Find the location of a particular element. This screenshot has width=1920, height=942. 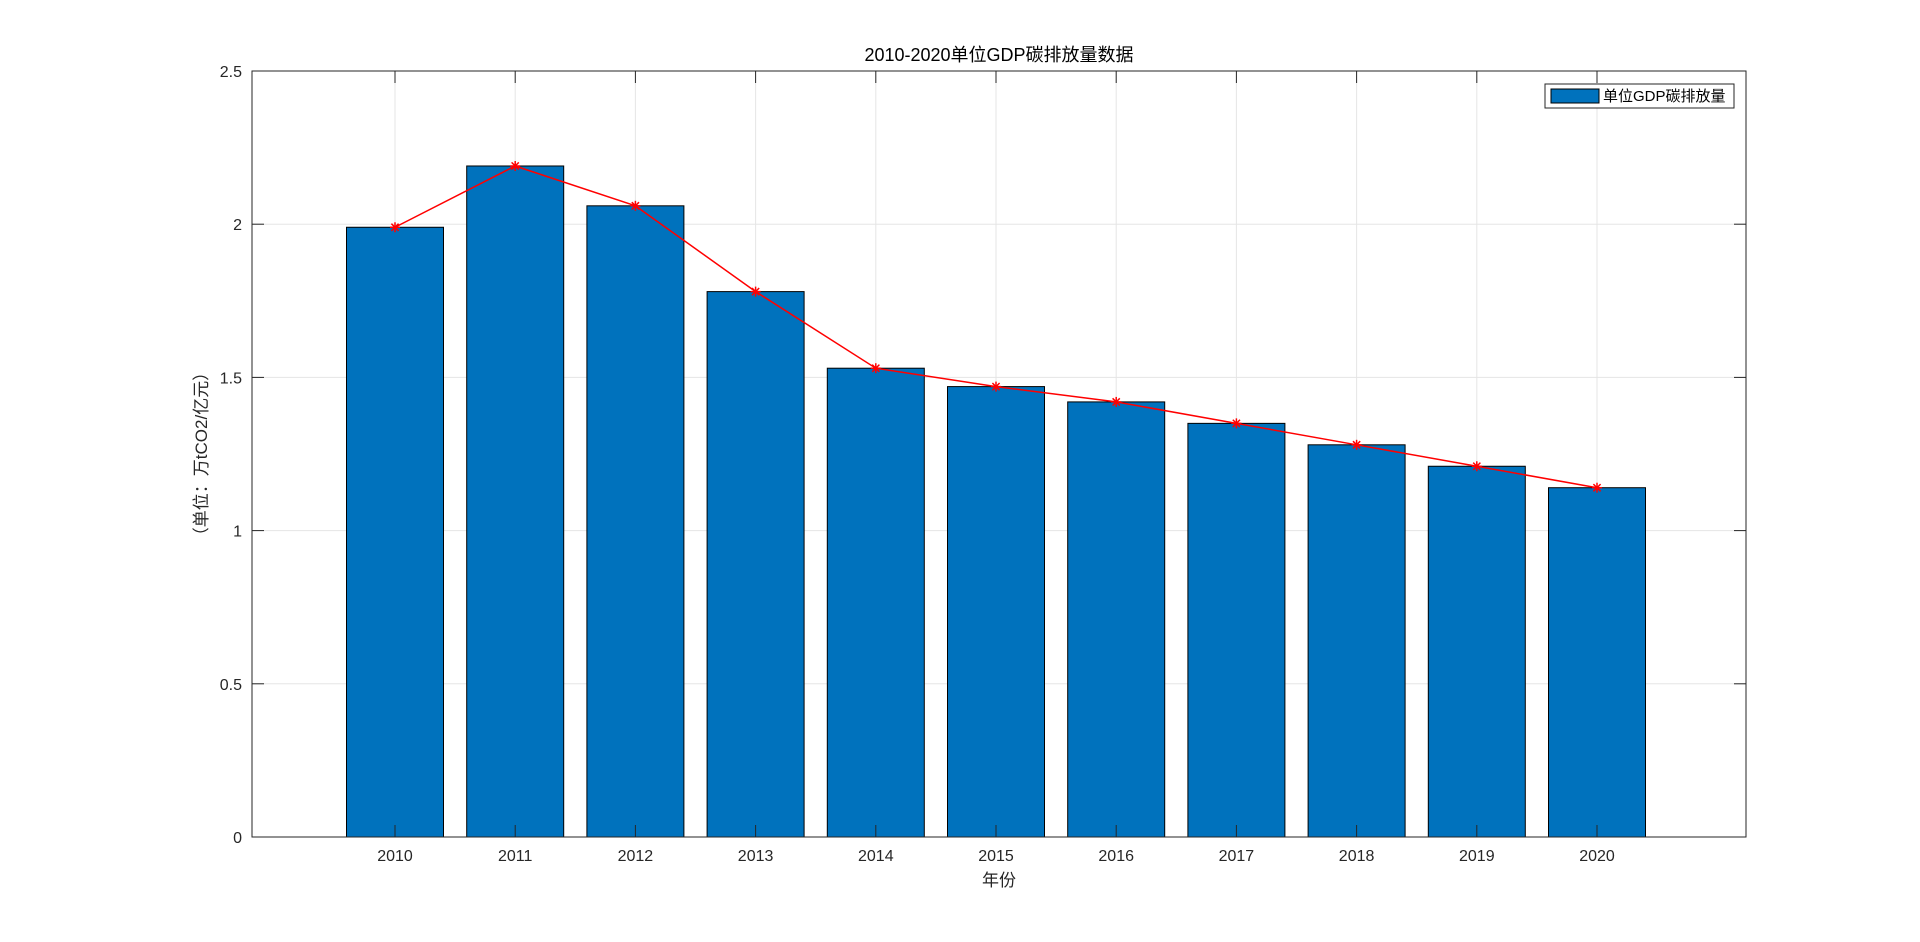

x-tick-label: 2019 is located at coordinates (1477, 856).